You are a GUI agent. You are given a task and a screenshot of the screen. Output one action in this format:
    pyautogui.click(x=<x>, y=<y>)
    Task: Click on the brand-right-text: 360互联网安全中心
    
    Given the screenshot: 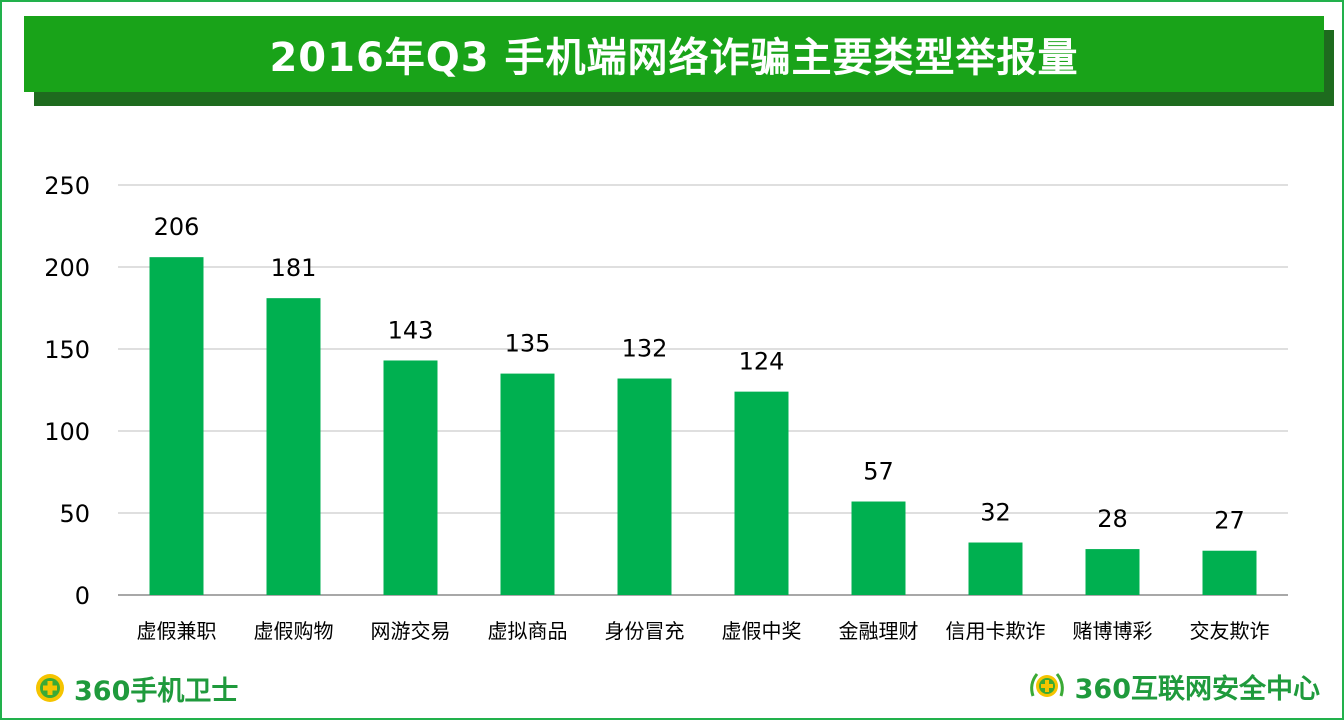 What is the action you would take?
    pyautogui.click(x=1197, y=689)
    